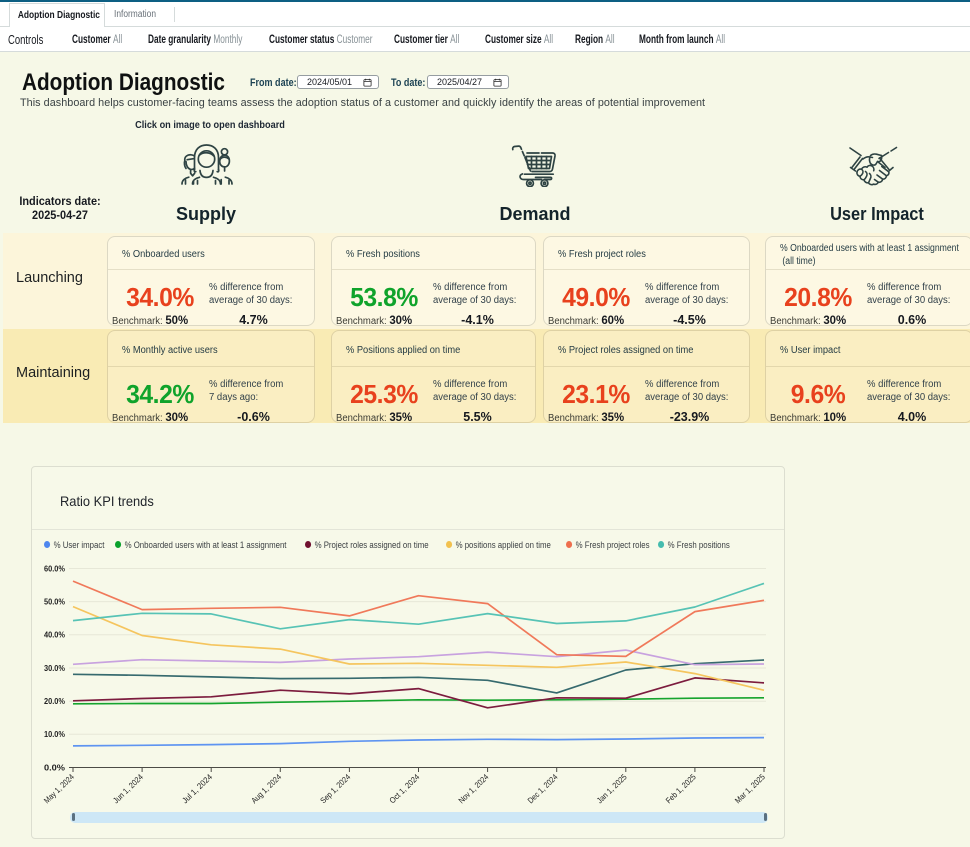  Describe the element at coordinates (128, 788) in the screenshot. I see `svg-text: Jun 1, 2024` at that location.